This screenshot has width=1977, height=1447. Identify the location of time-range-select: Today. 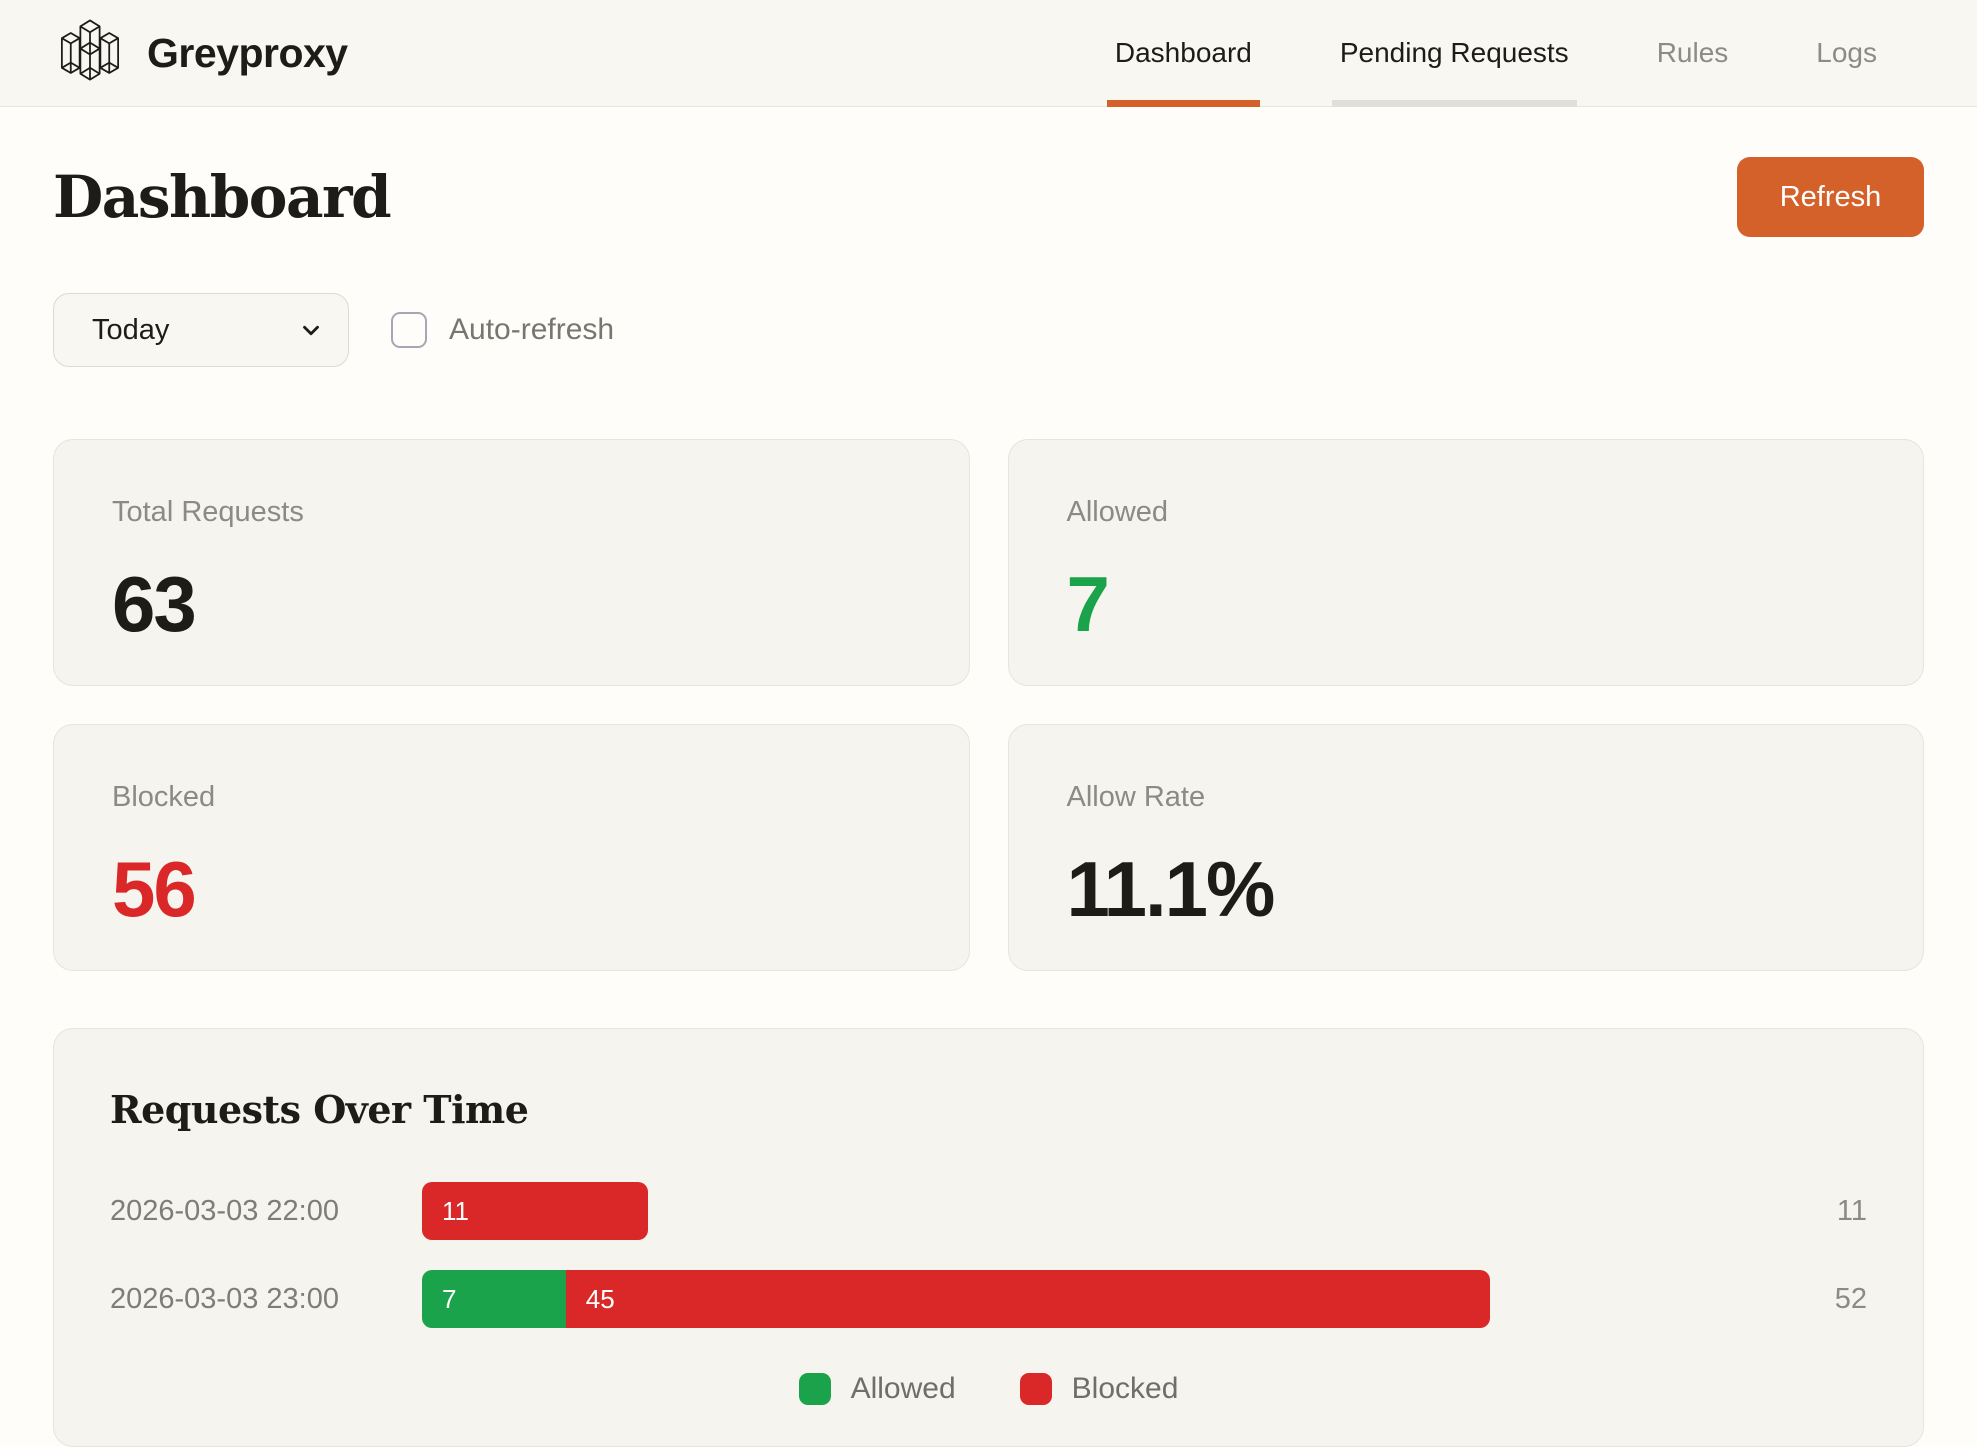
(201, 330).